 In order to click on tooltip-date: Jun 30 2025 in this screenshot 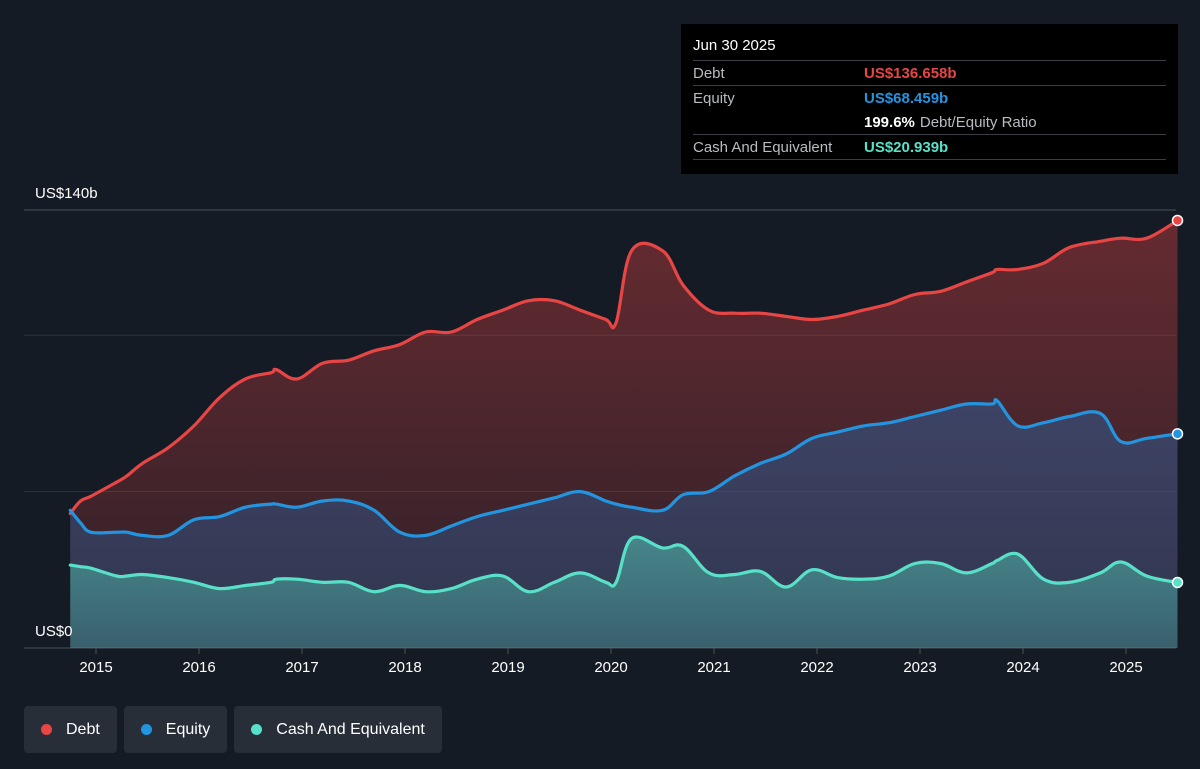, I will do `click(734, 45)`.